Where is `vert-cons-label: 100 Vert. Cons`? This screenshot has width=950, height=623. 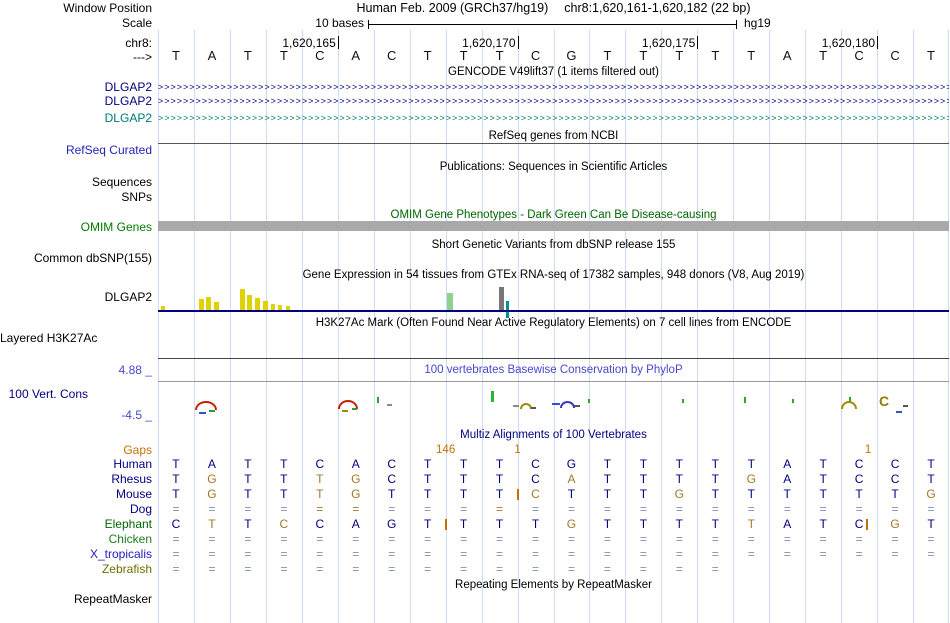
vert-cons-label: 100 Vert. Cons is located at coordinates (48, 394).